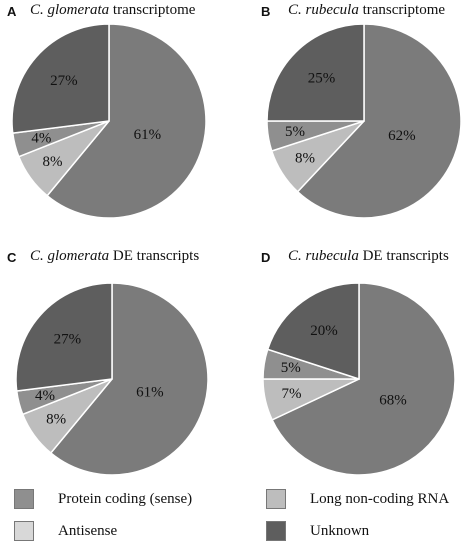  I want to click on pie-slice-label: 20%, so click(324, 331).